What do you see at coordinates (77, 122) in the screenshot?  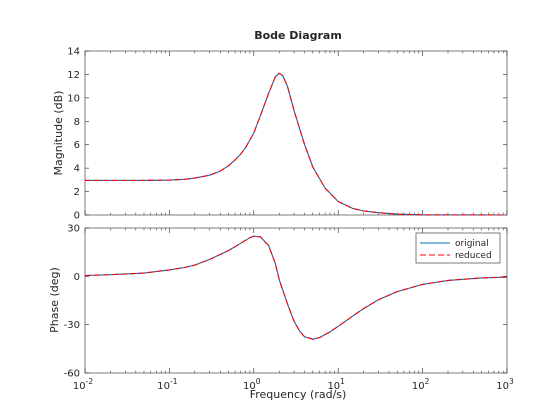 I see `magnitude-ytick-label: 8` at bounding box center [77, 122].